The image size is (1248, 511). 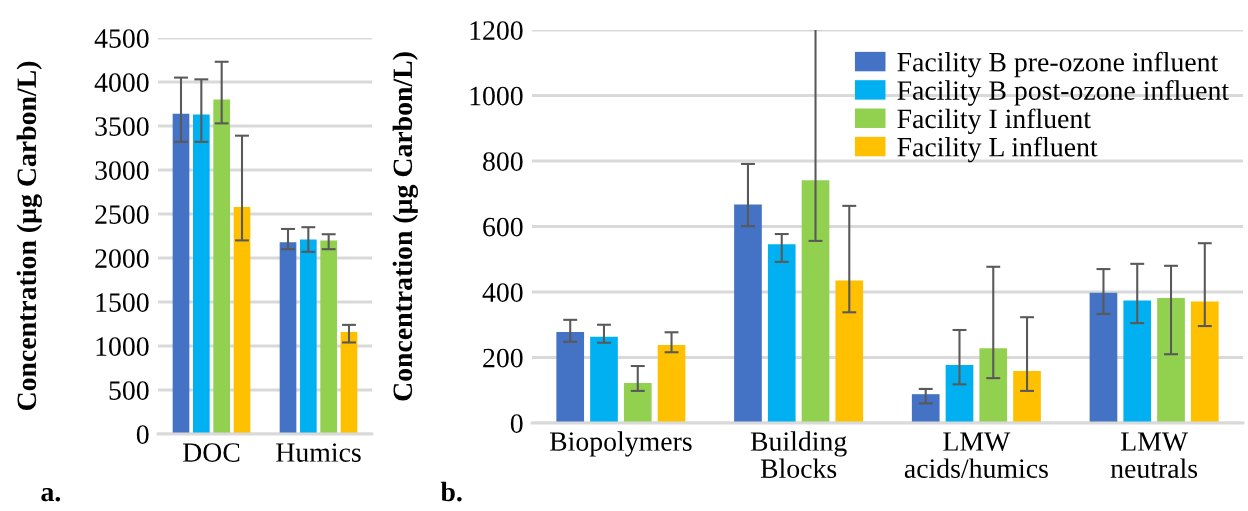 What do you see at coordinates (502, 292) in the screenshot?
I see `y-tick-label: 400` at bounding box center [502, 292].